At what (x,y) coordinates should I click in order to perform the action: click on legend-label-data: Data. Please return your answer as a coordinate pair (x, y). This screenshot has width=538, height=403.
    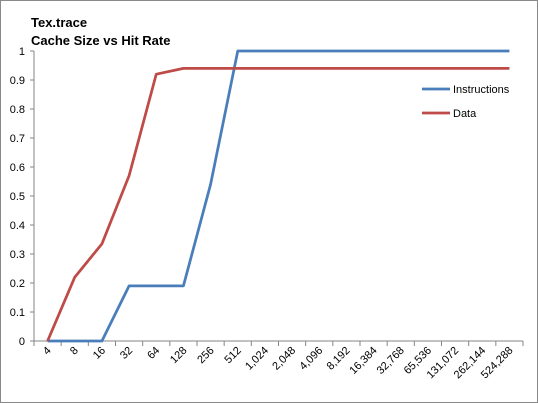
    Looking at the image, I should click on (465, 114).